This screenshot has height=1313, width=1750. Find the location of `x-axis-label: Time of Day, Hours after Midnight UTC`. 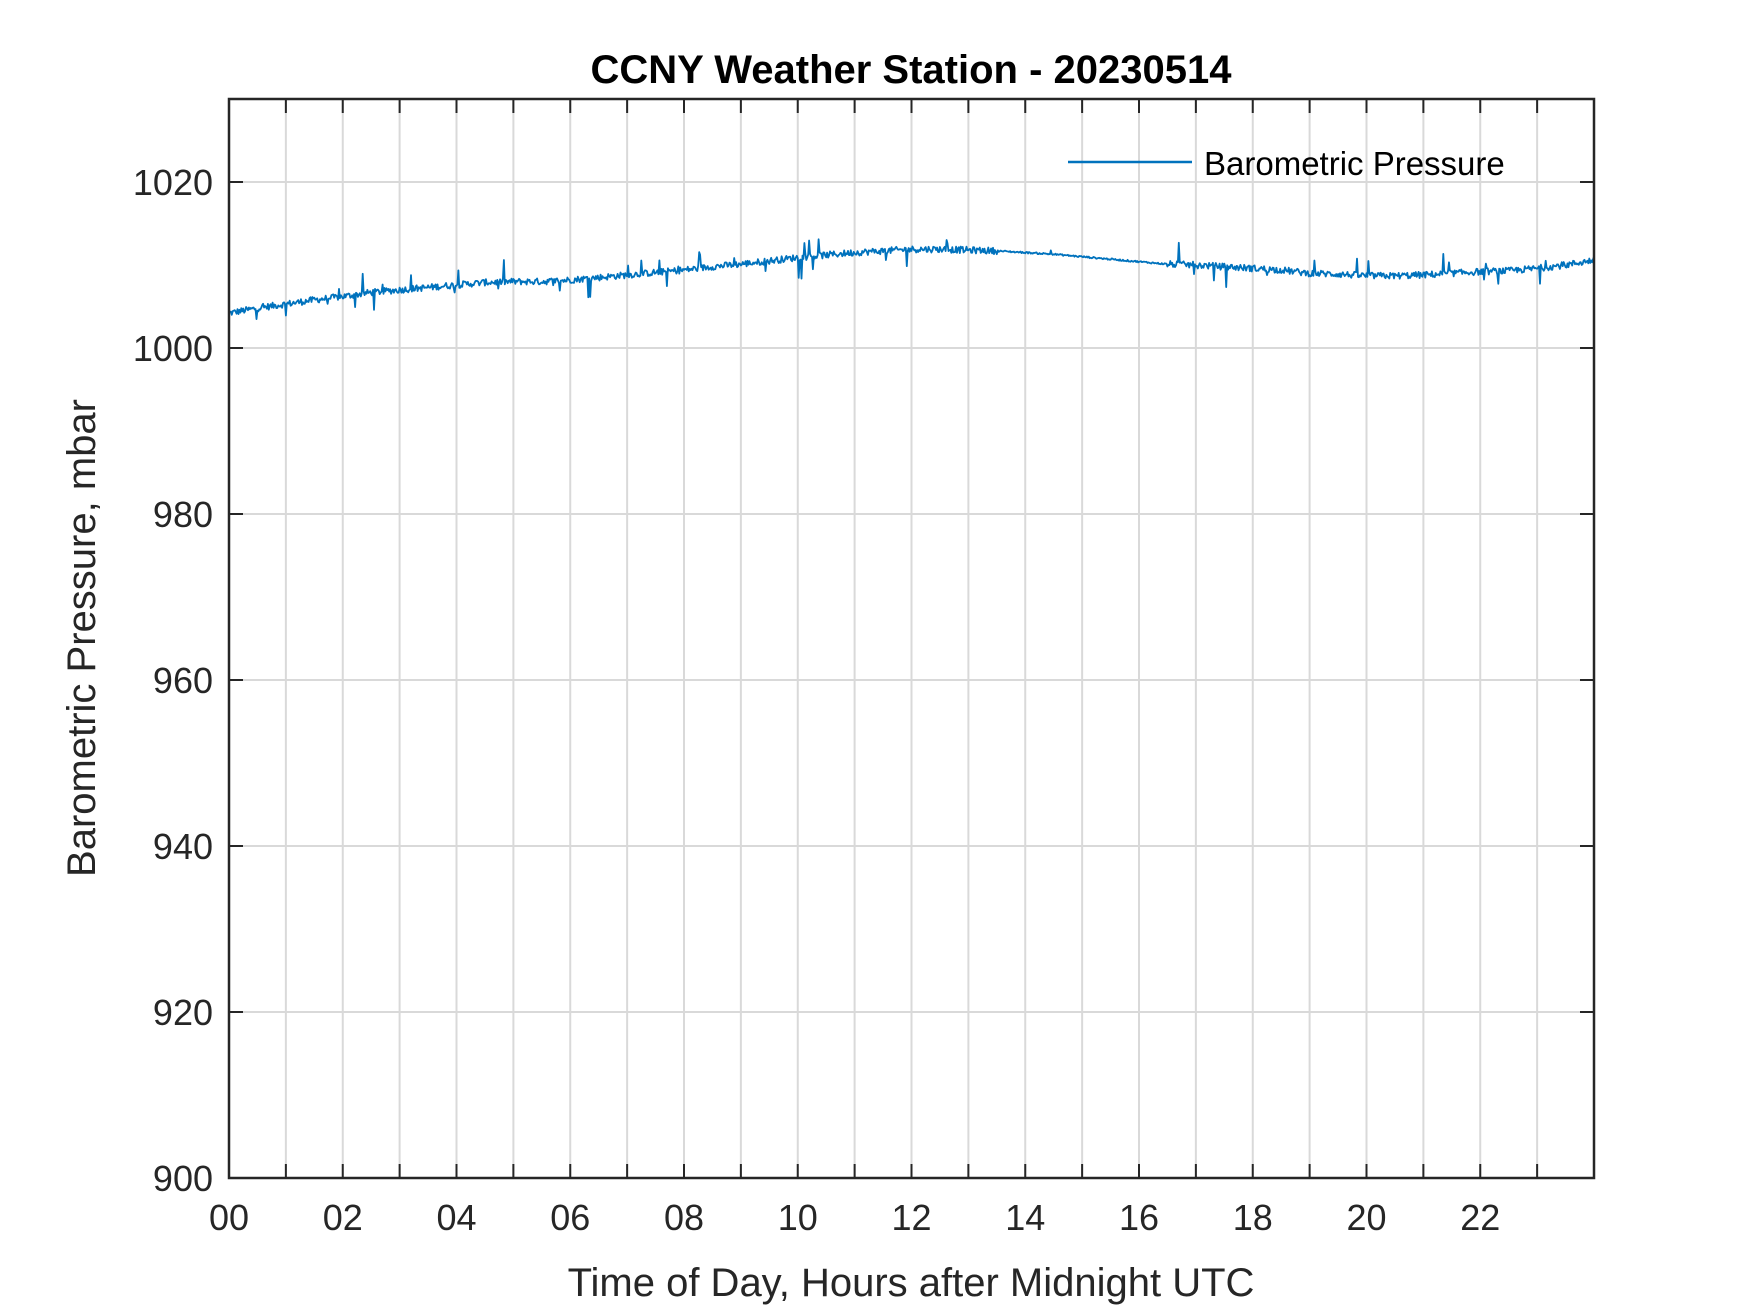

x-axis-label: Time of Day, Hours after Midnight UTC is located at coordinates (911, 1283).